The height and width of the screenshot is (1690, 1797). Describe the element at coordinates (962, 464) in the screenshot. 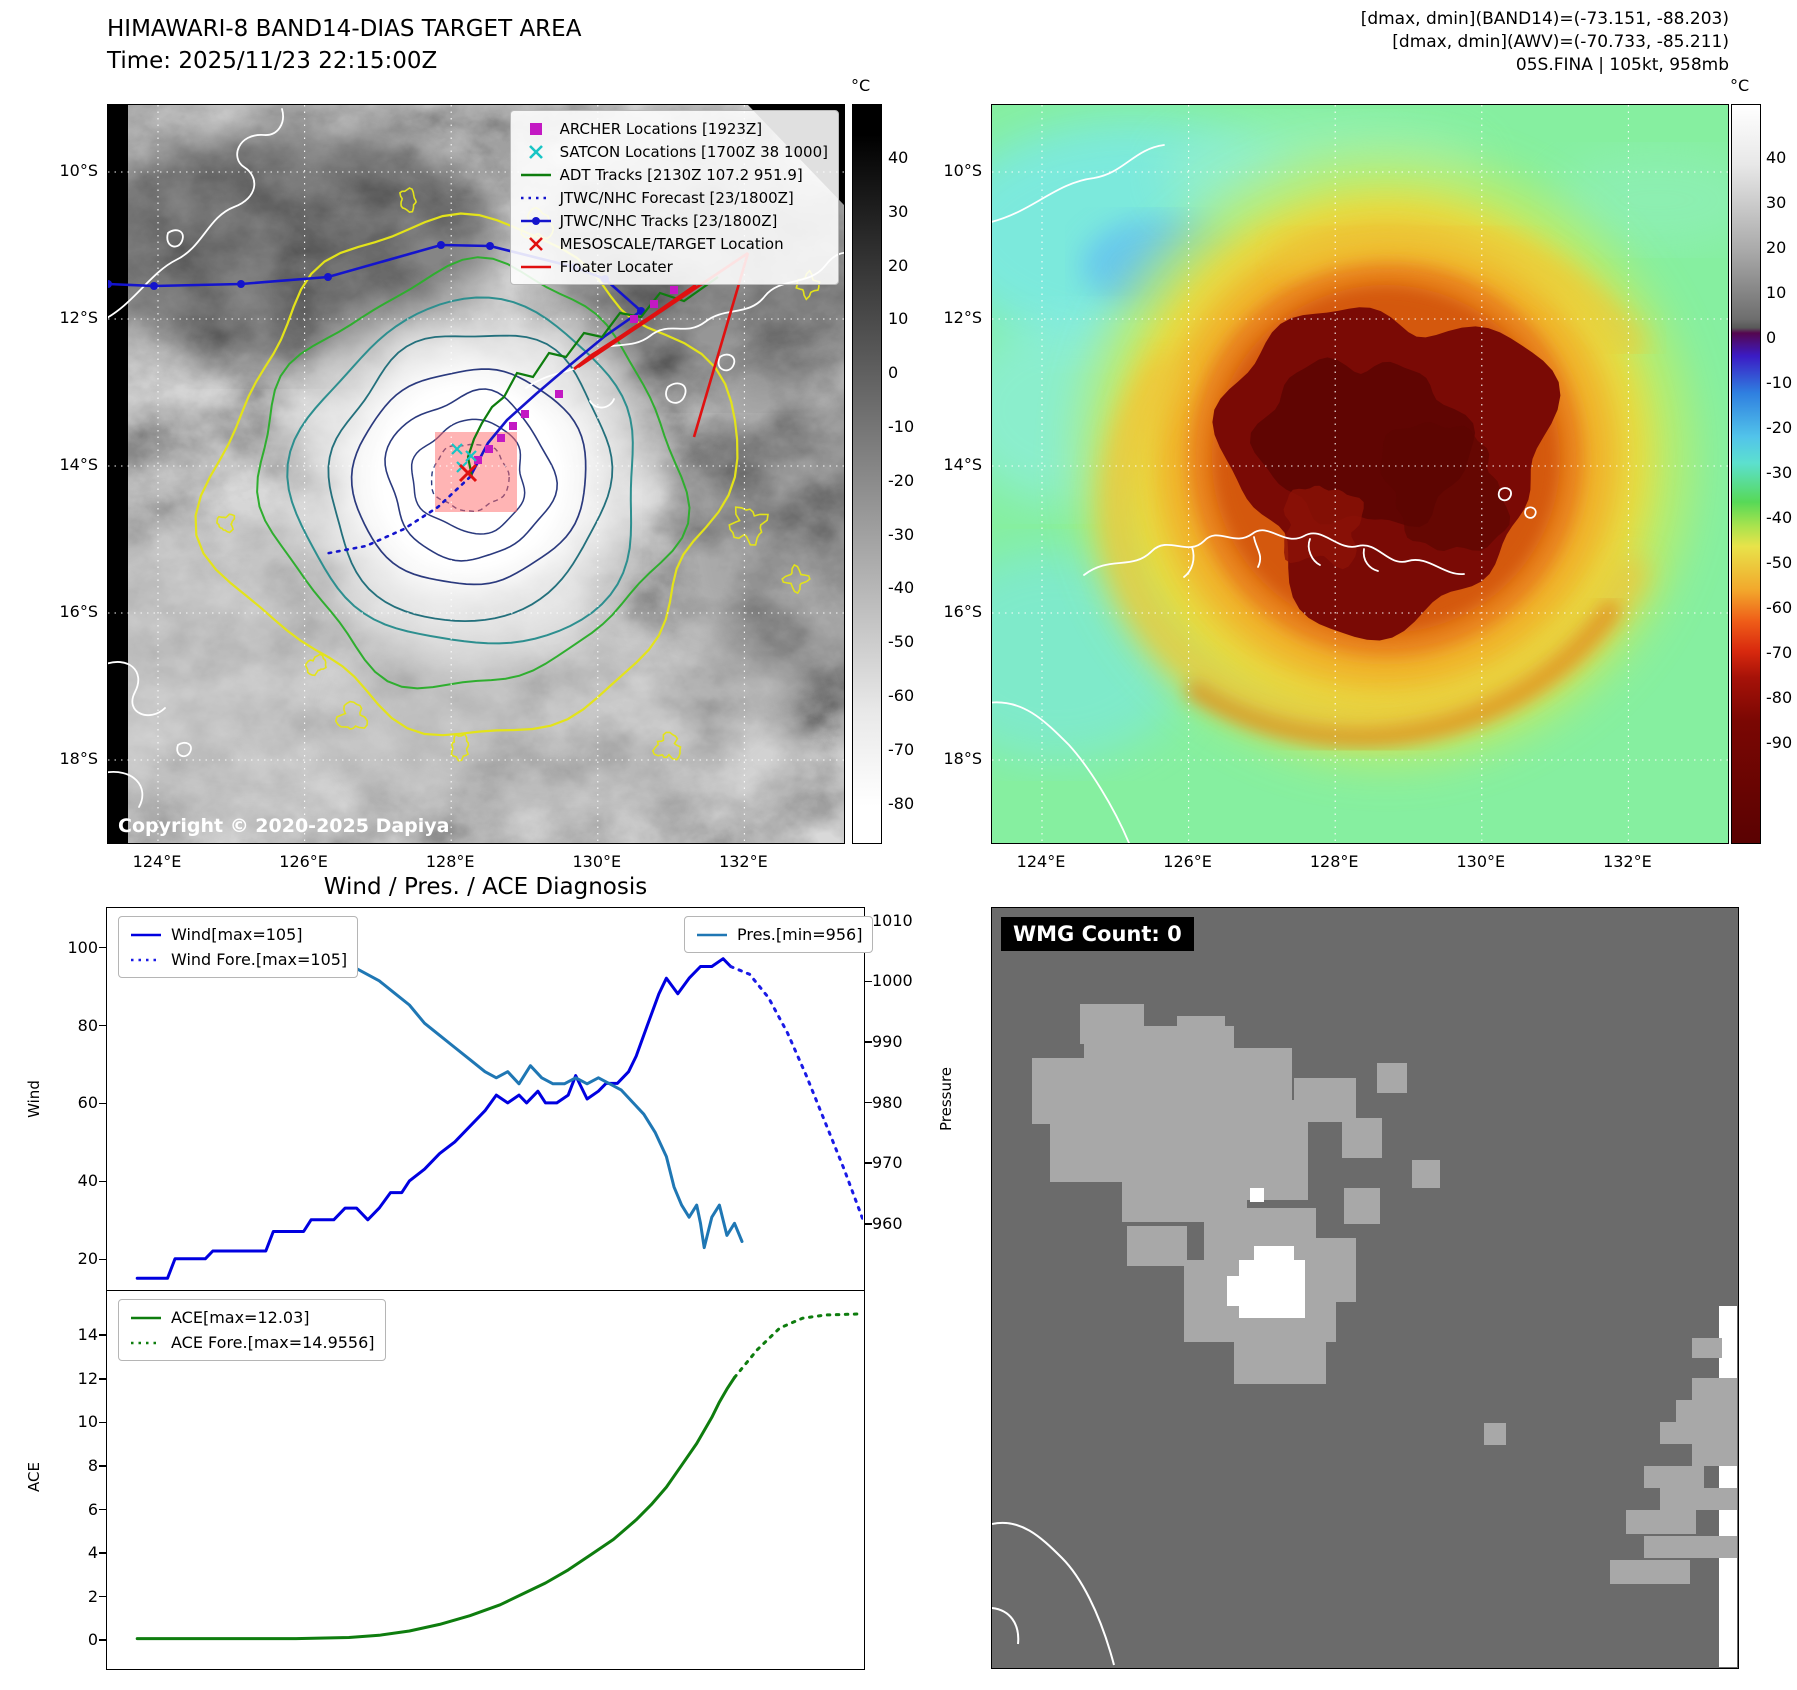

I see `lat-tick-label: 14°S` at that location.